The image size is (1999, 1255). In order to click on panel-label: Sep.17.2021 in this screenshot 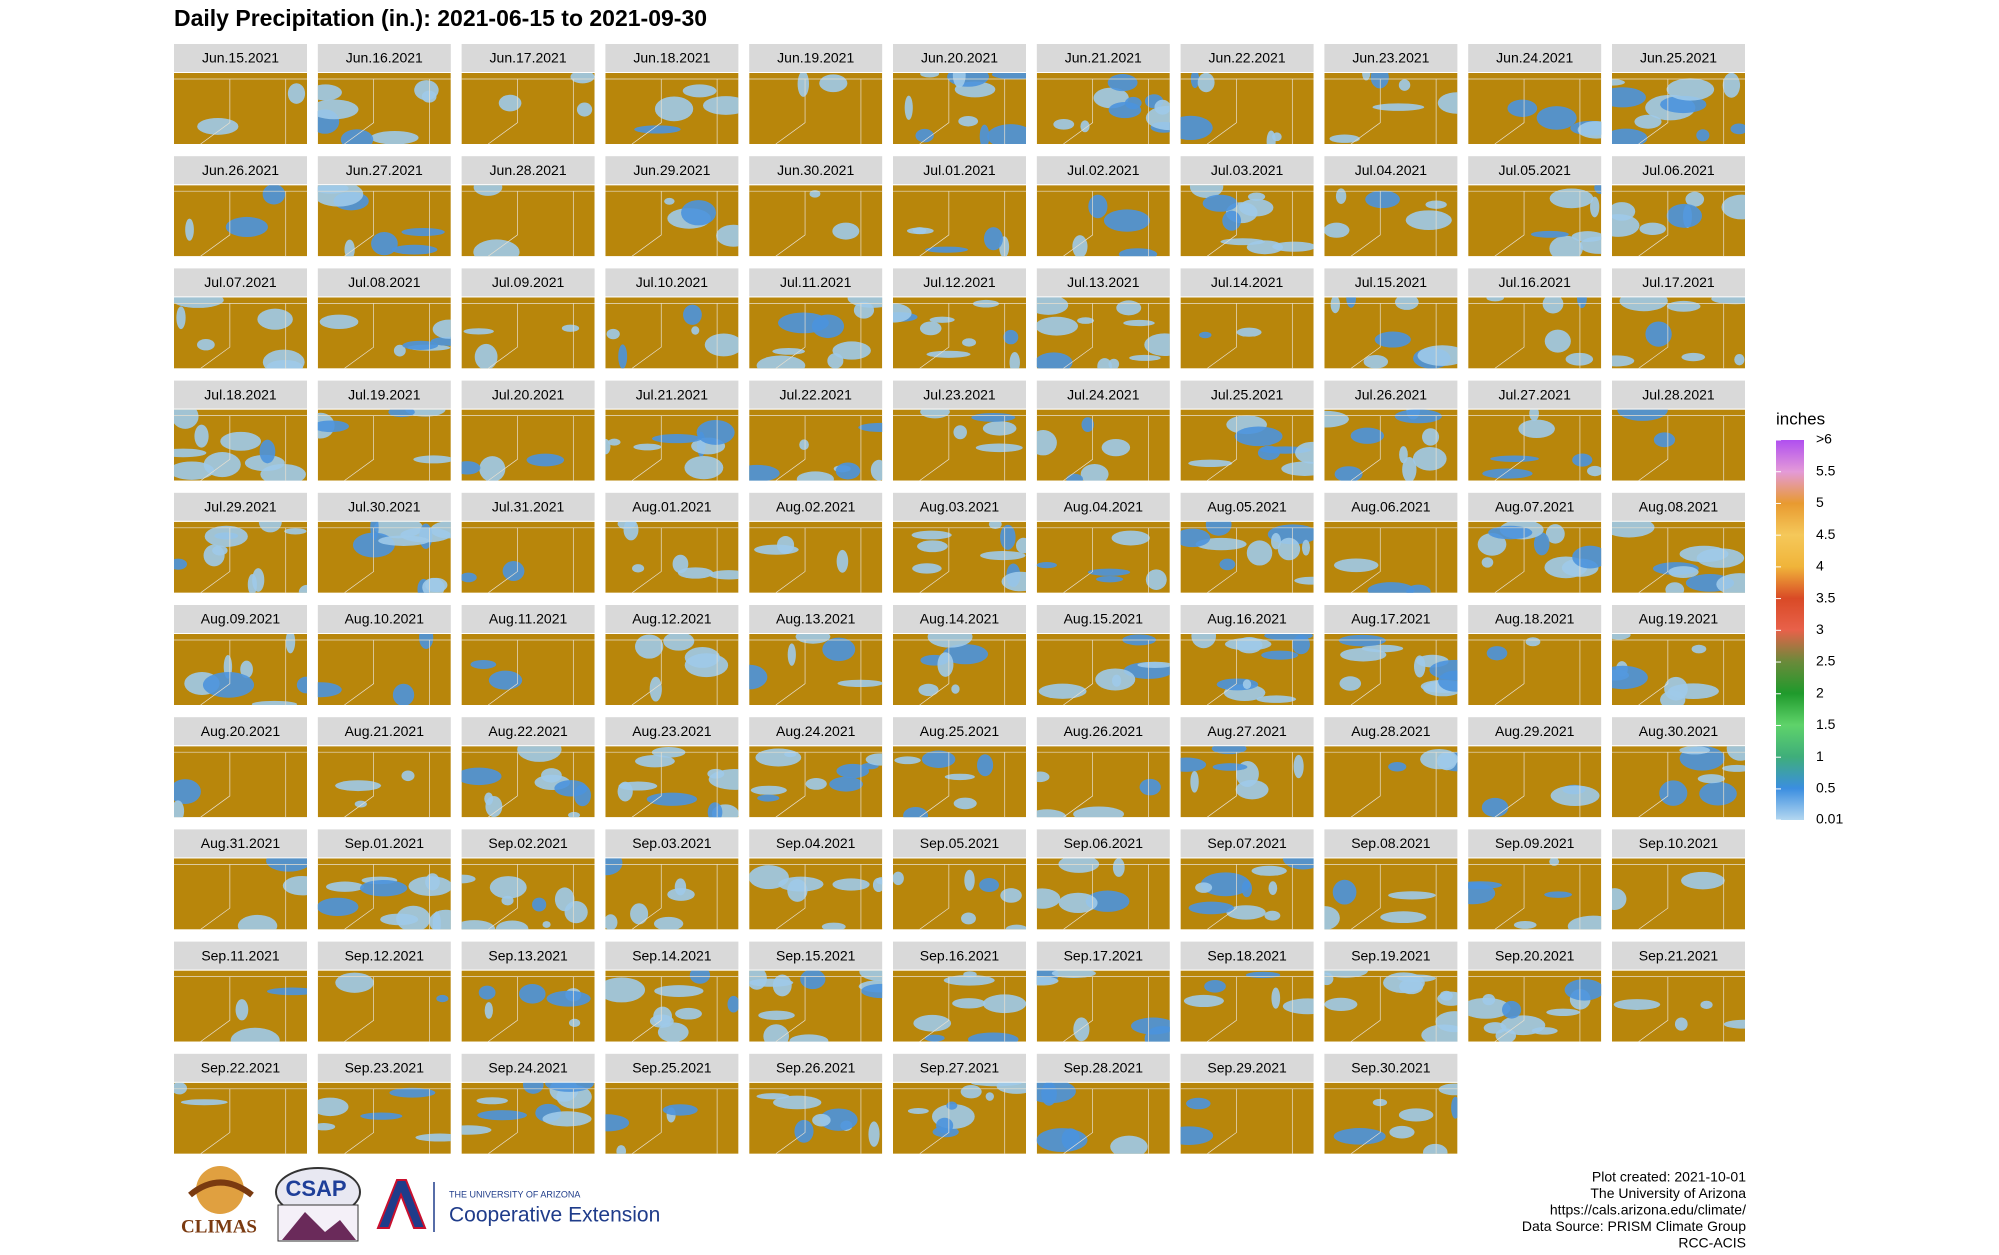, I will do `click(1104, 955)`.